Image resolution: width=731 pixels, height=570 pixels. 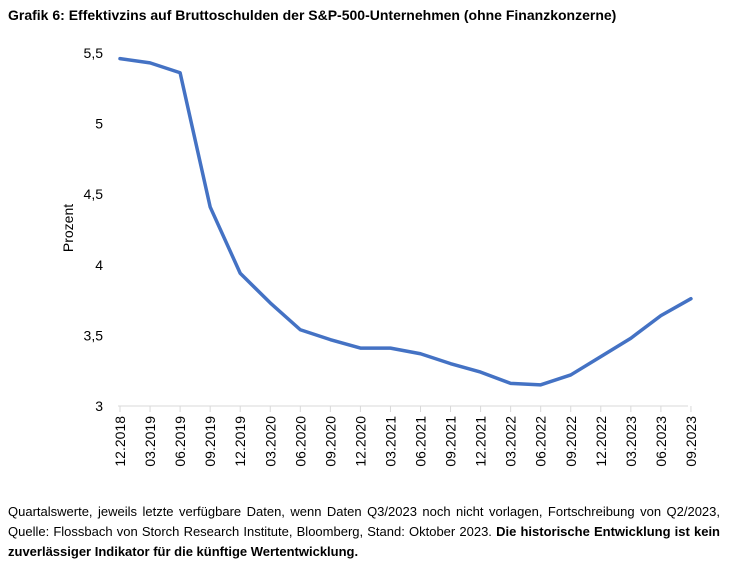 I want to click on x-tick-label: 03.2020, so click(x=270, y=441).